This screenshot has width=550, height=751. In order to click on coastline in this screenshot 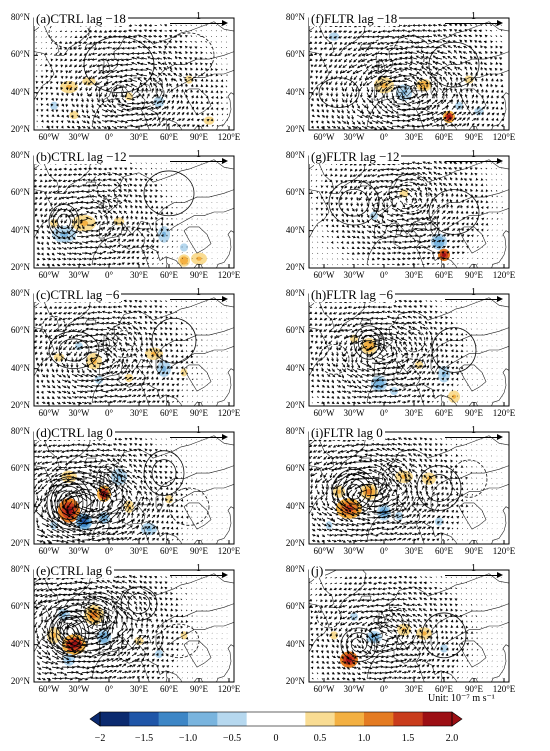, I will do `click(201, 81)`.